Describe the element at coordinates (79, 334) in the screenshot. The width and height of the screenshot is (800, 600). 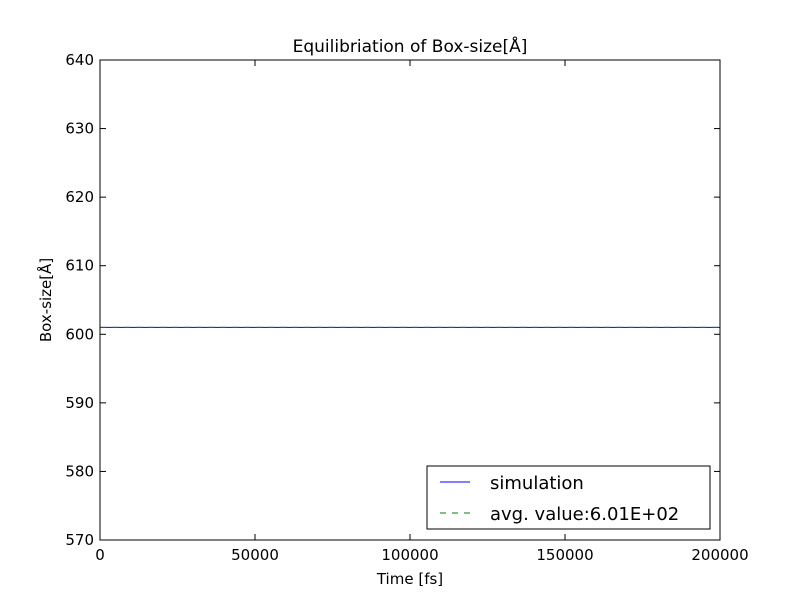
I see `y-tick-label: 600` at that location.